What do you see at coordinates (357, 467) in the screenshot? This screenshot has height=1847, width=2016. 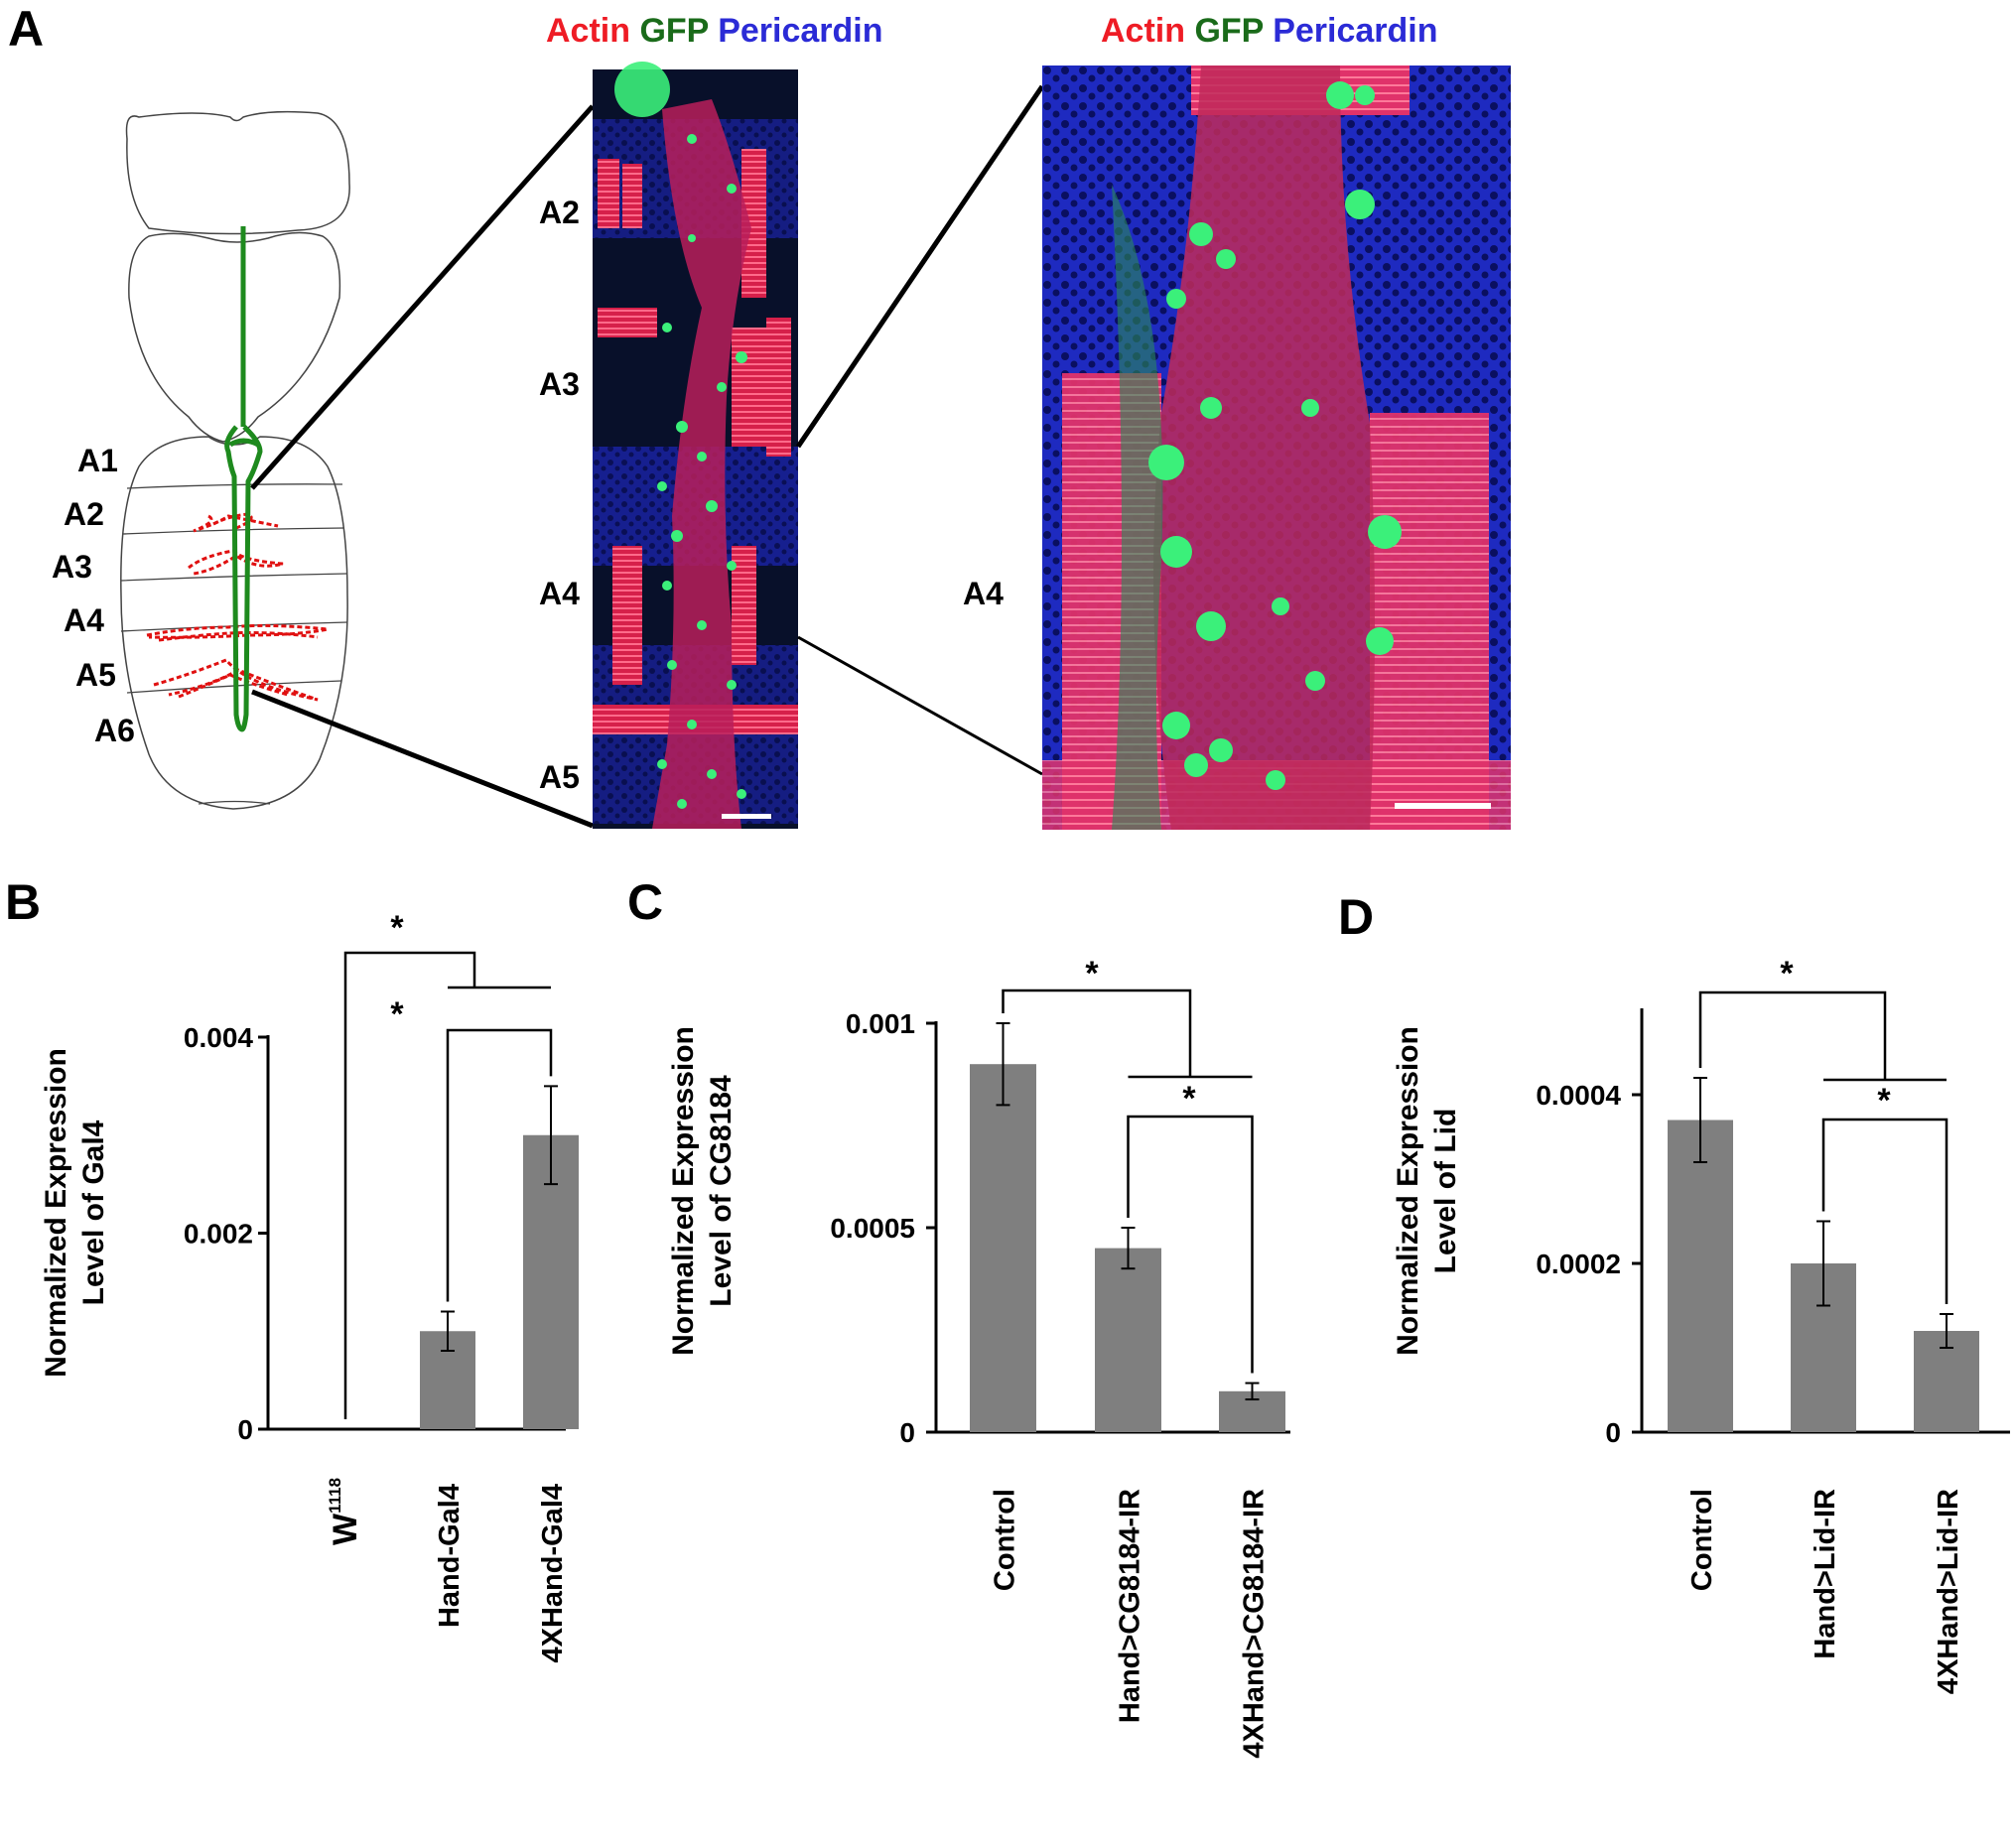 I see `fly-body-diagram` at bounding box center [357, 467].